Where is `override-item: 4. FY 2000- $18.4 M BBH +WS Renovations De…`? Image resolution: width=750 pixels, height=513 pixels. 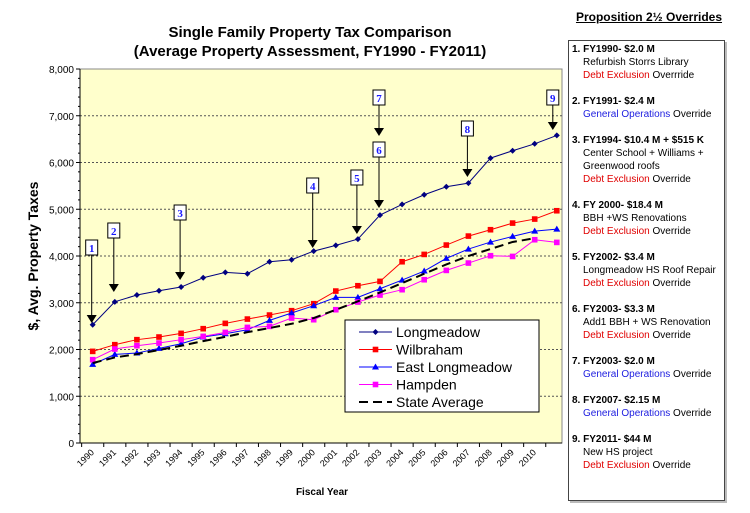
override-item: 4. FY 2000- $18.4 M BBH +WS Renovations De… is located at coordinates (648, 218).